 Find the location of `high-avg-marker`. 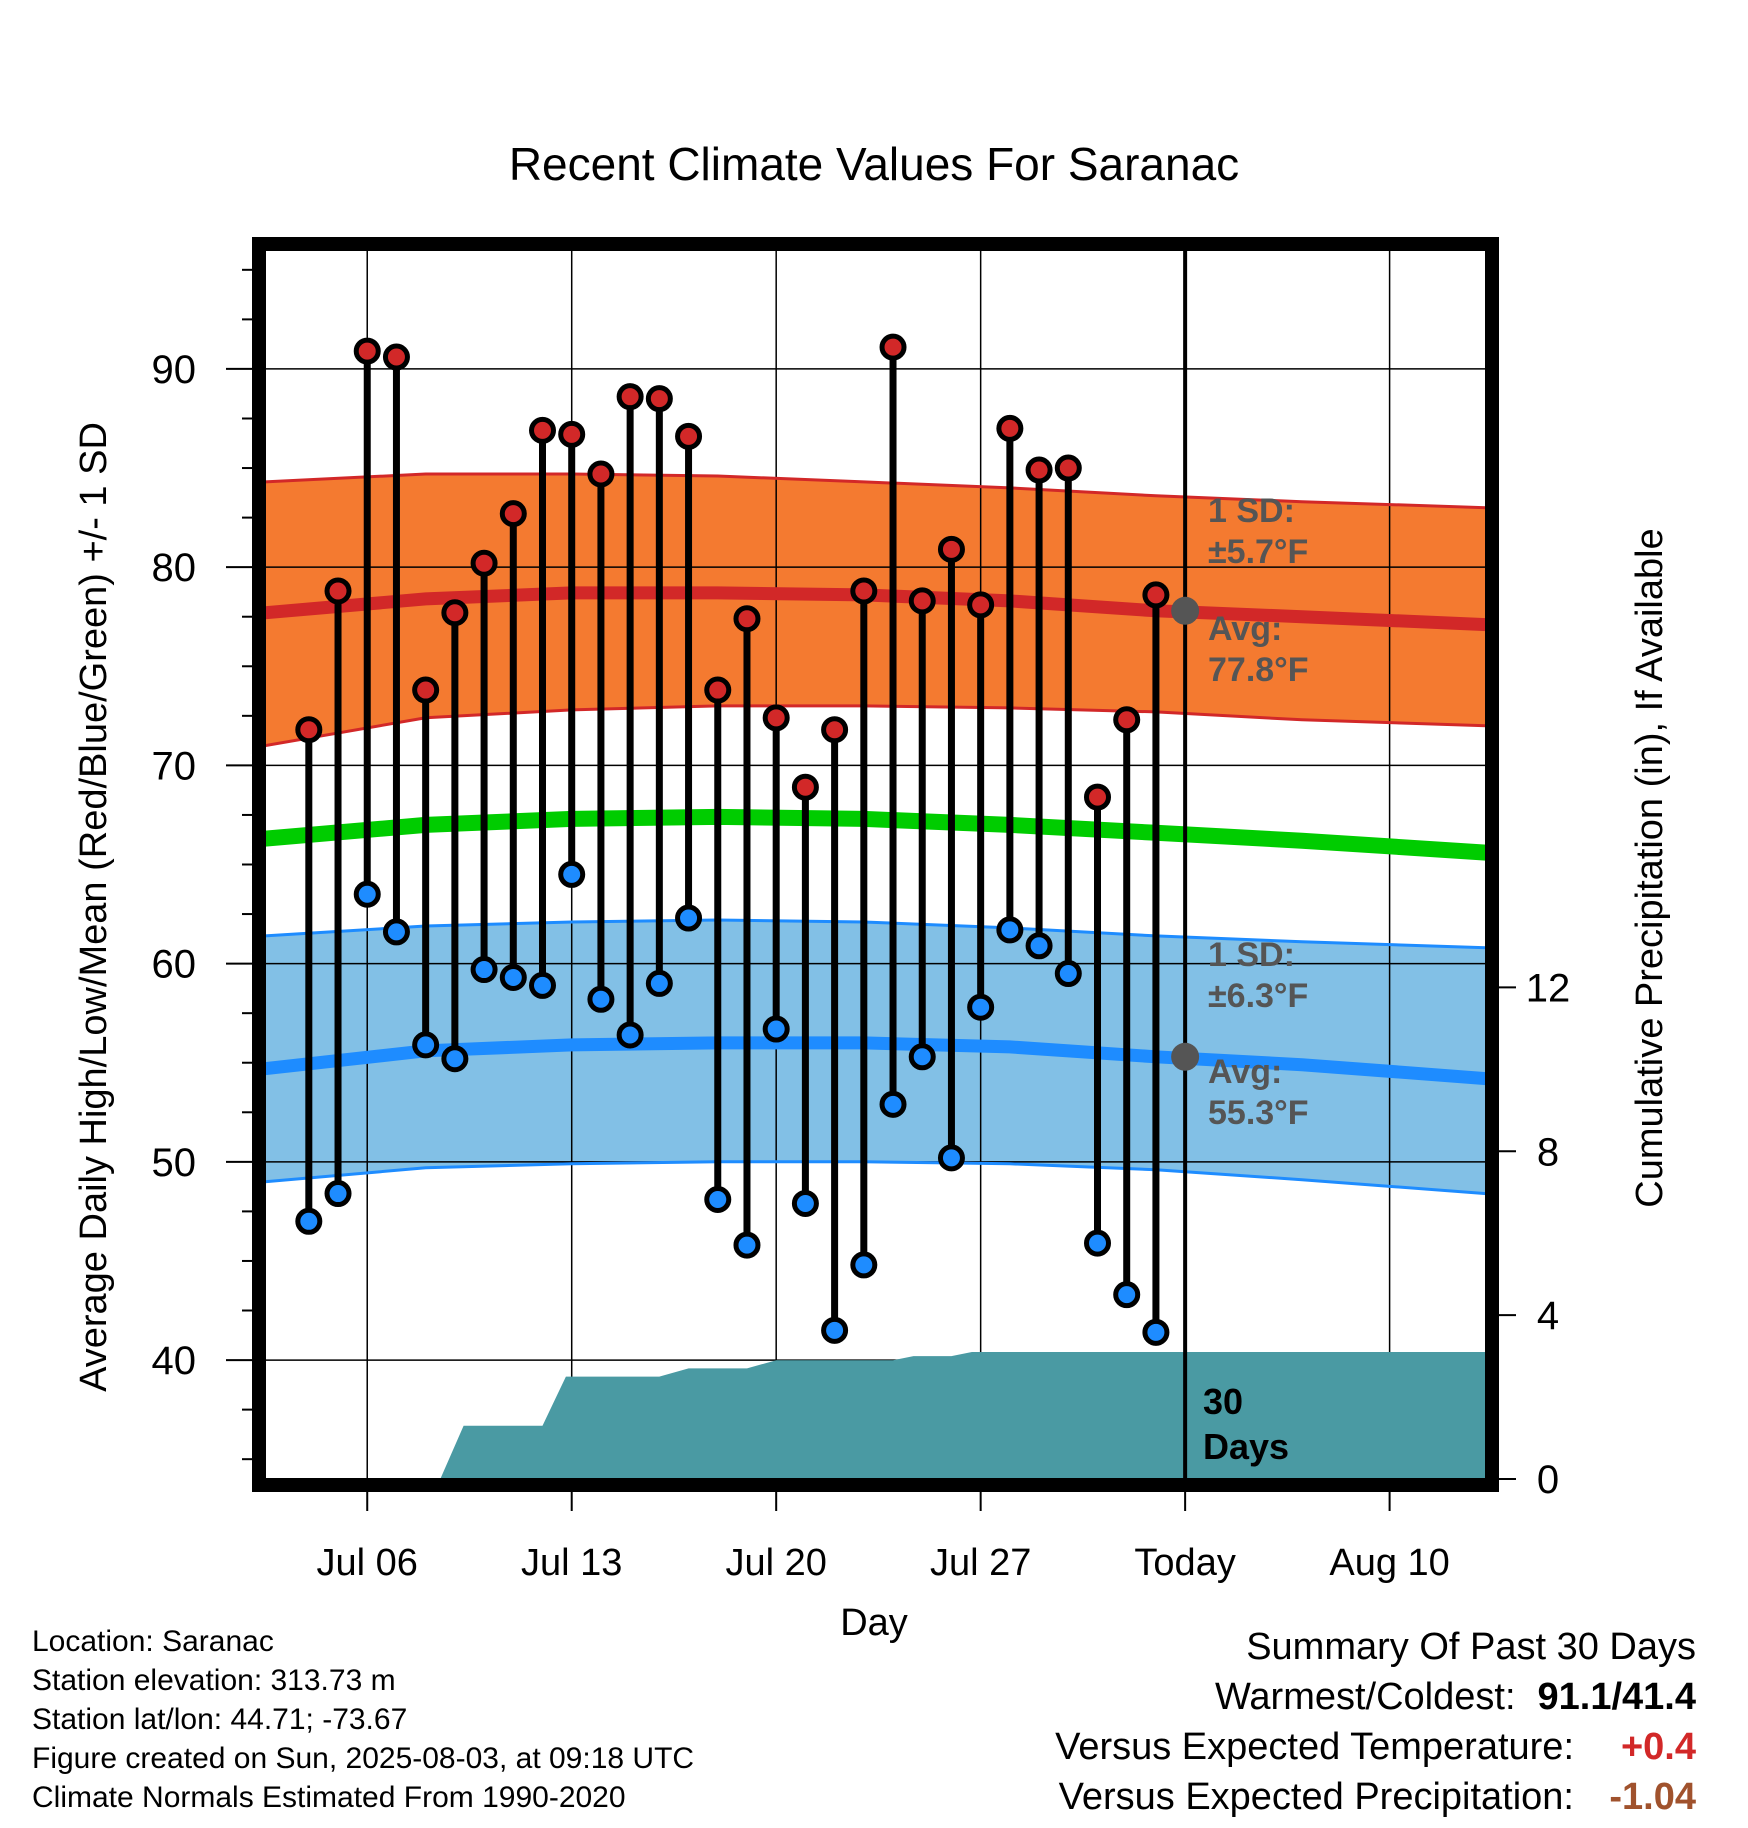

high-avg-marker is located at coordinates (1185, 610).